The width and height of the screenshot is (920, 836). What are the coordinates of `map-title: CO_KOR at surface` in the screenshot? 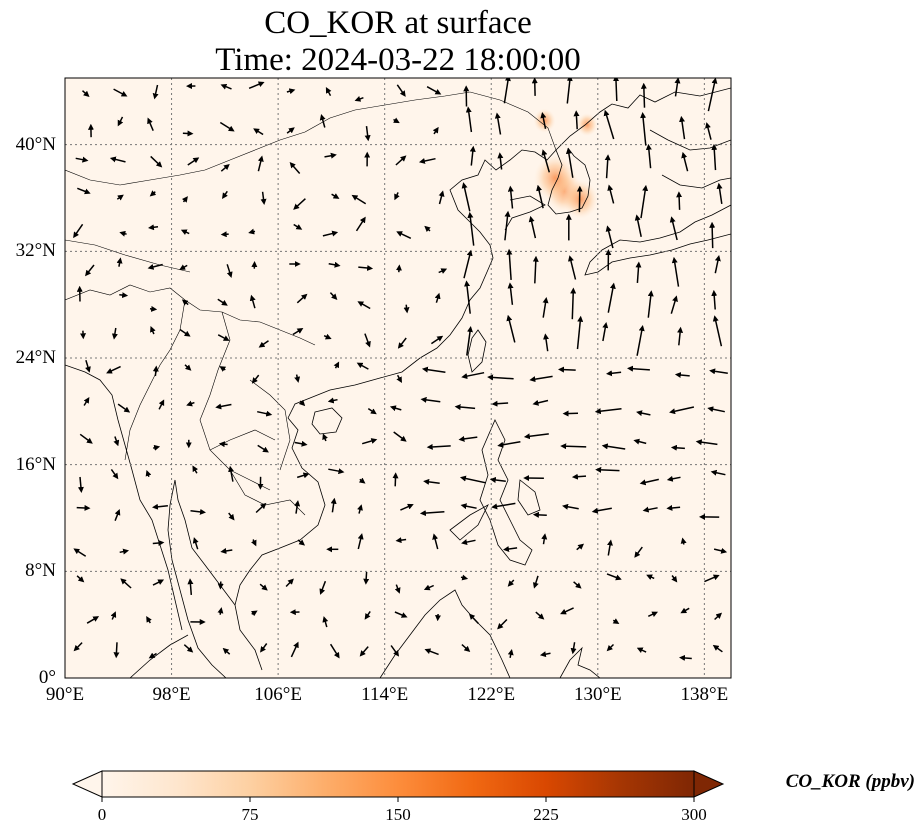 It's located at (398, 23).